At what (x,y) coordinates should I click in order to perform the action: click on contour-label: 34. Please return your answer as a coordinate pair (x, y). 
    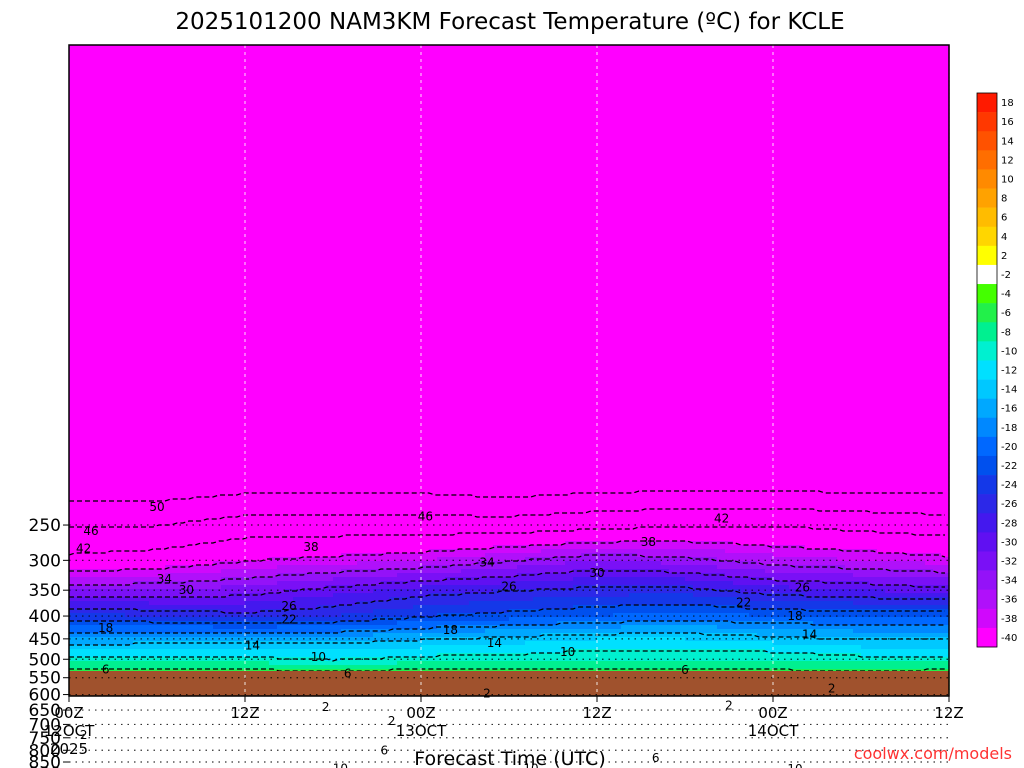
    Looking at the image, I should click on (164, 579).